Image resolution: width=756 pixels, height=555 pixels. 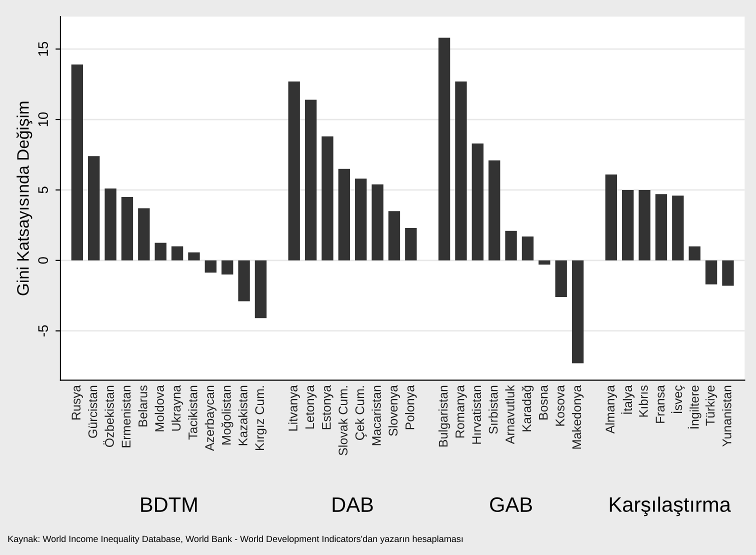 I want to click on text: DAB, so click(x=352, y=504).